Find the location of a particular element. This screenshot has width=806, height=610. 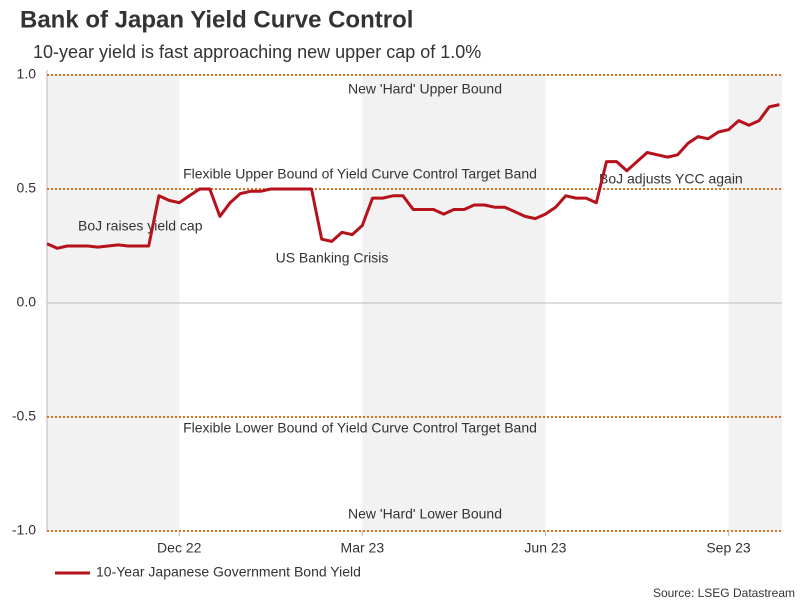

x-tick-label: Dec 22 is located at coordinates (179, 548).